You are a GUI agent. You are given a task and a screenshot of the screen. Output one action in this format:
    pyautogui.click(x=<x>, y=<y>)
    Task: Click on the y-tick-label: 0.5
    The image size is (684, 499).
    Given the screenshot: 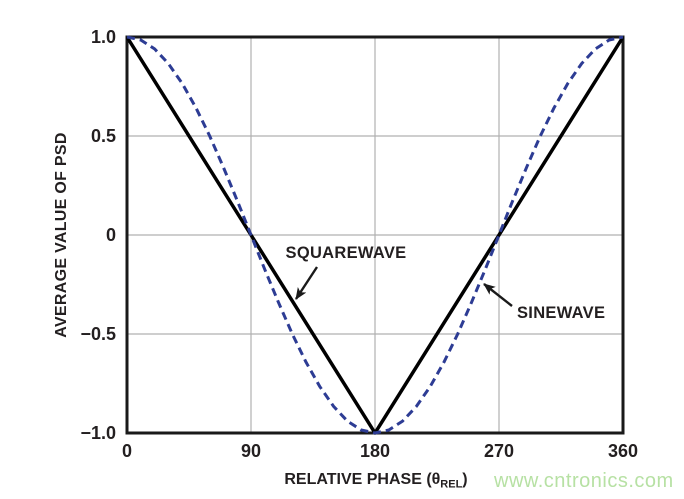 What is the action you would take?
    pyautogui.click(x=103, y=136)
    